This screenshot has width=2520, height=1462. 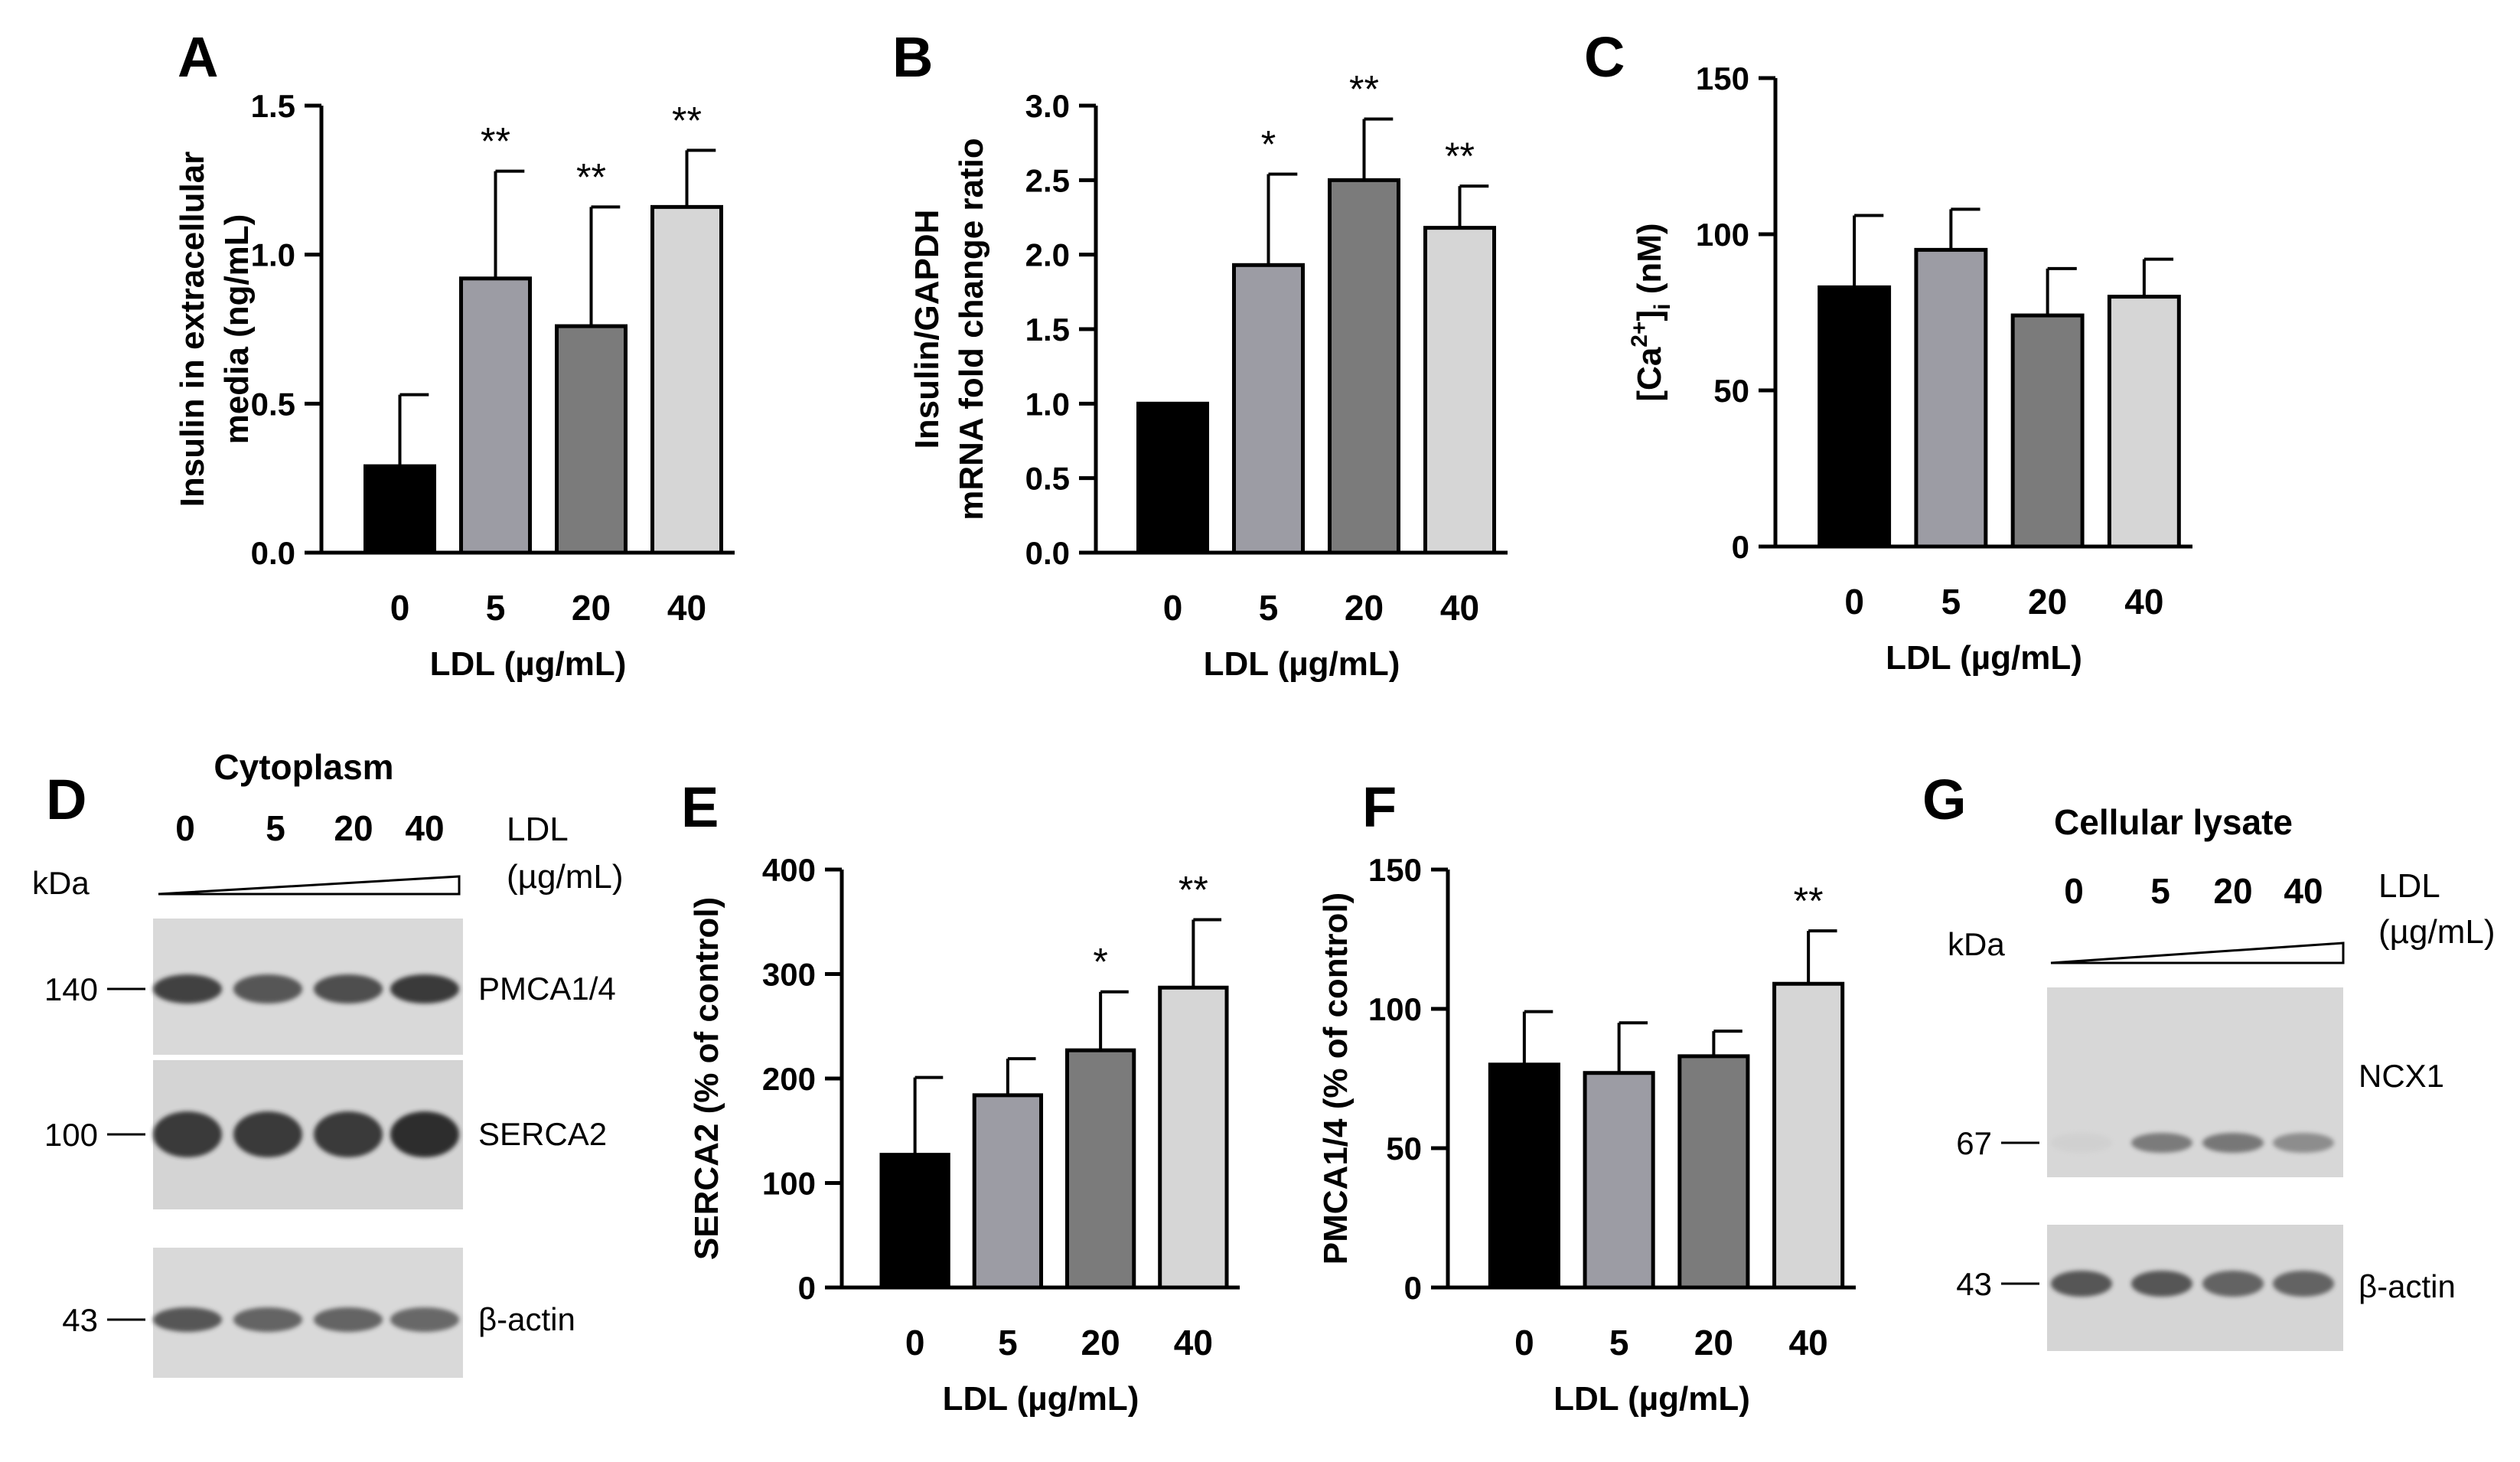 I want to click on blot-d-lane-40: 40, so click(x=424, y=828).